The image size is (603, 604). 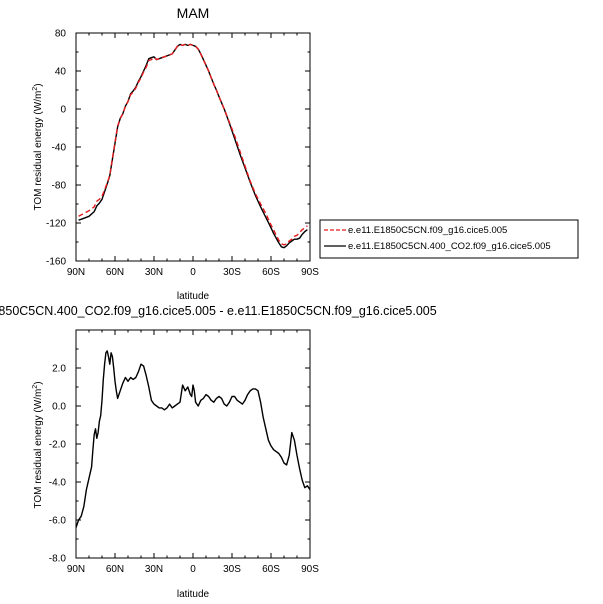 What do you see at coordinates (56, 262) in the screenshot?
I see `y-tick-label: -160` at bounding box center [56, 262].